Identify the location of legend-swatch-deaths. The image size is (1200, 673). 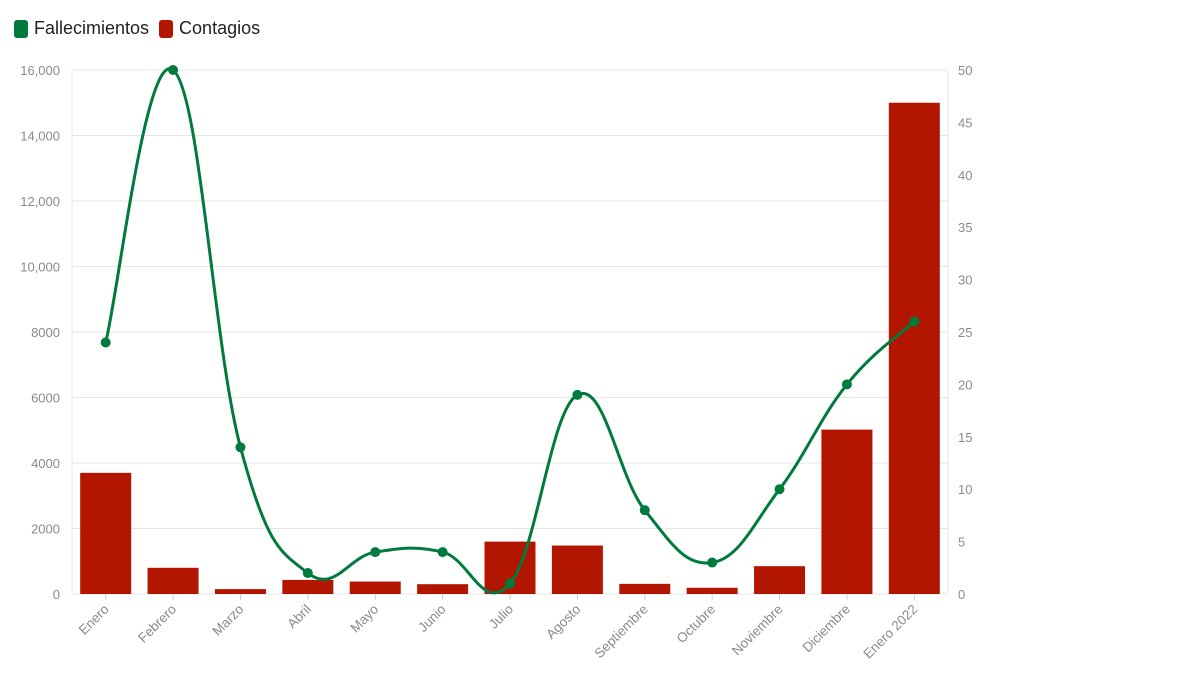
(21, 28).